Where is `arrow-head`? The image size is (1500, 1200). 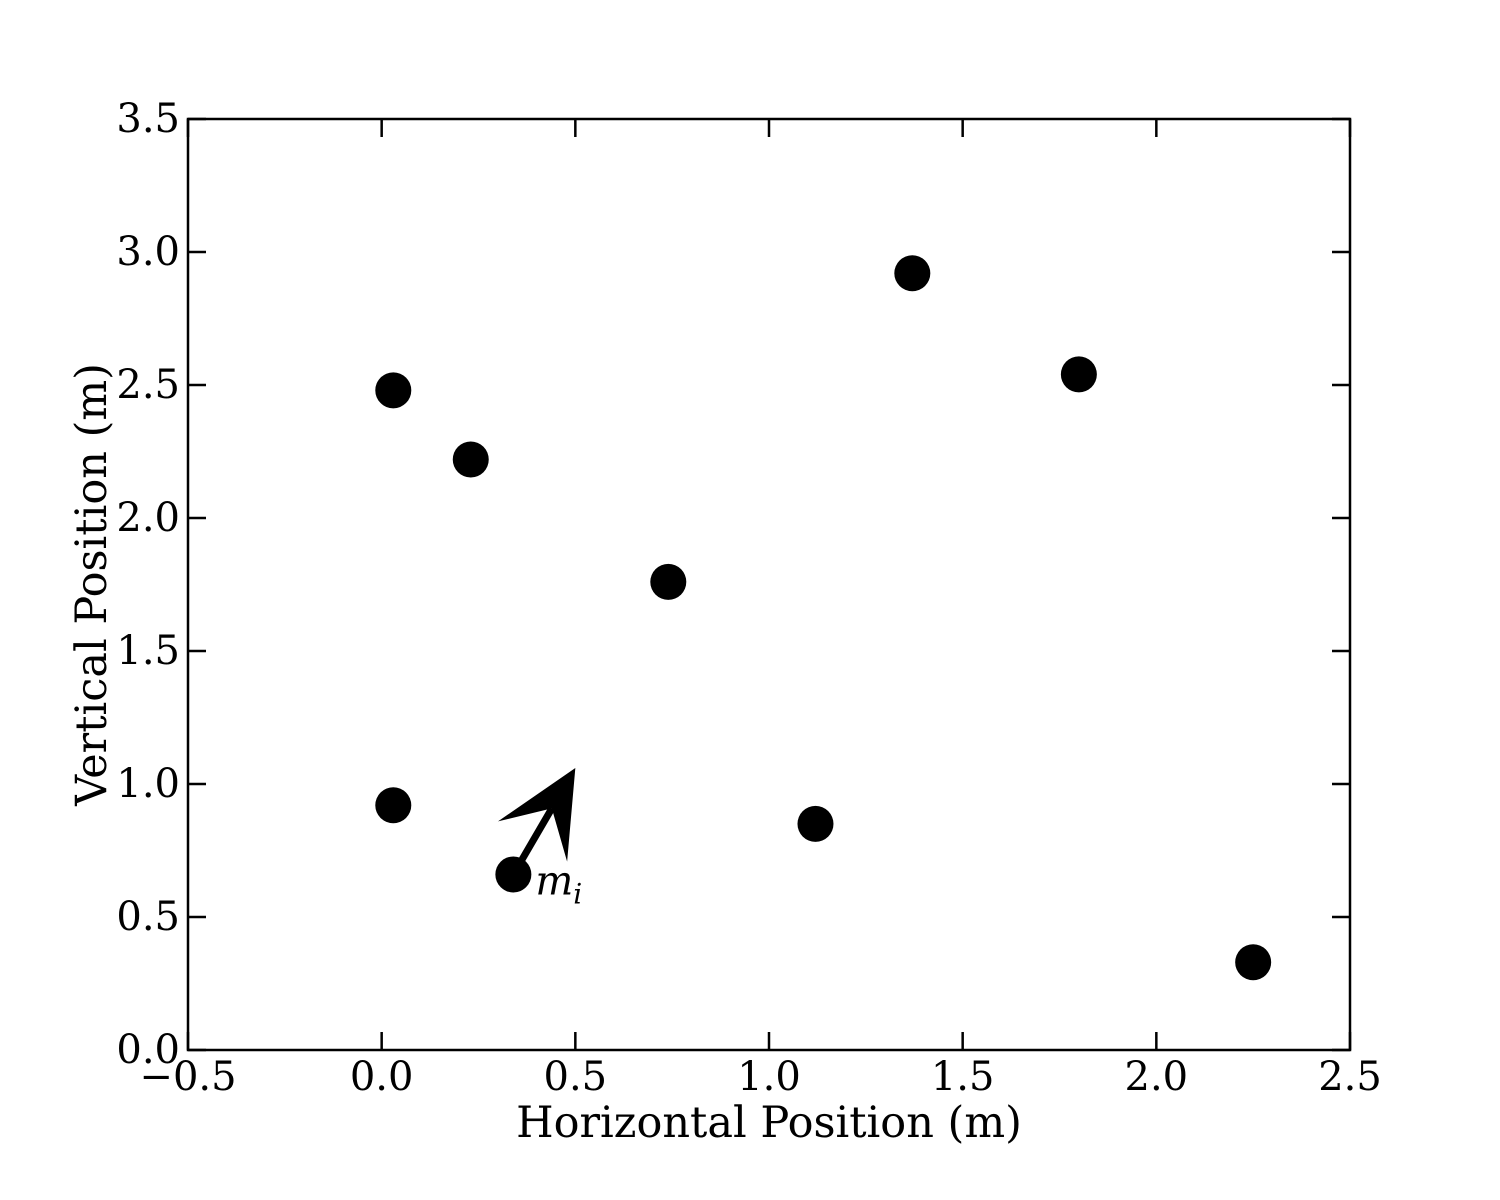
arrow-head is located at coordinates (536, 815).